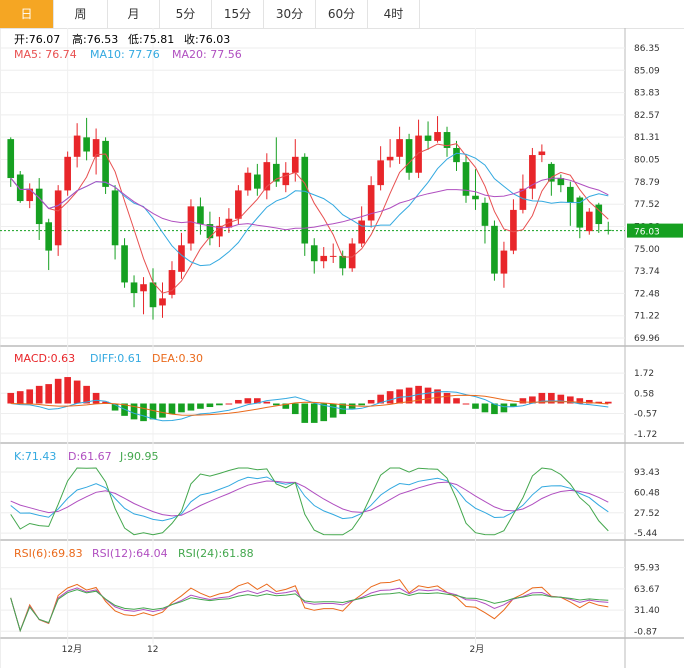  I want to click on main-y-tick-1: 86.35, so click(647, 49).